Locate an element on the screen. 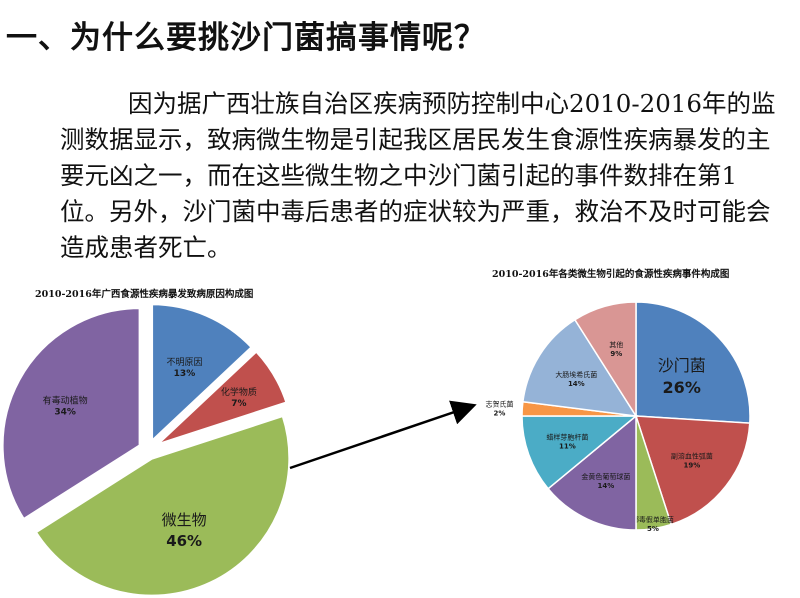  slice-label-0: 沙门菌 is located at coordinates (682, 365).